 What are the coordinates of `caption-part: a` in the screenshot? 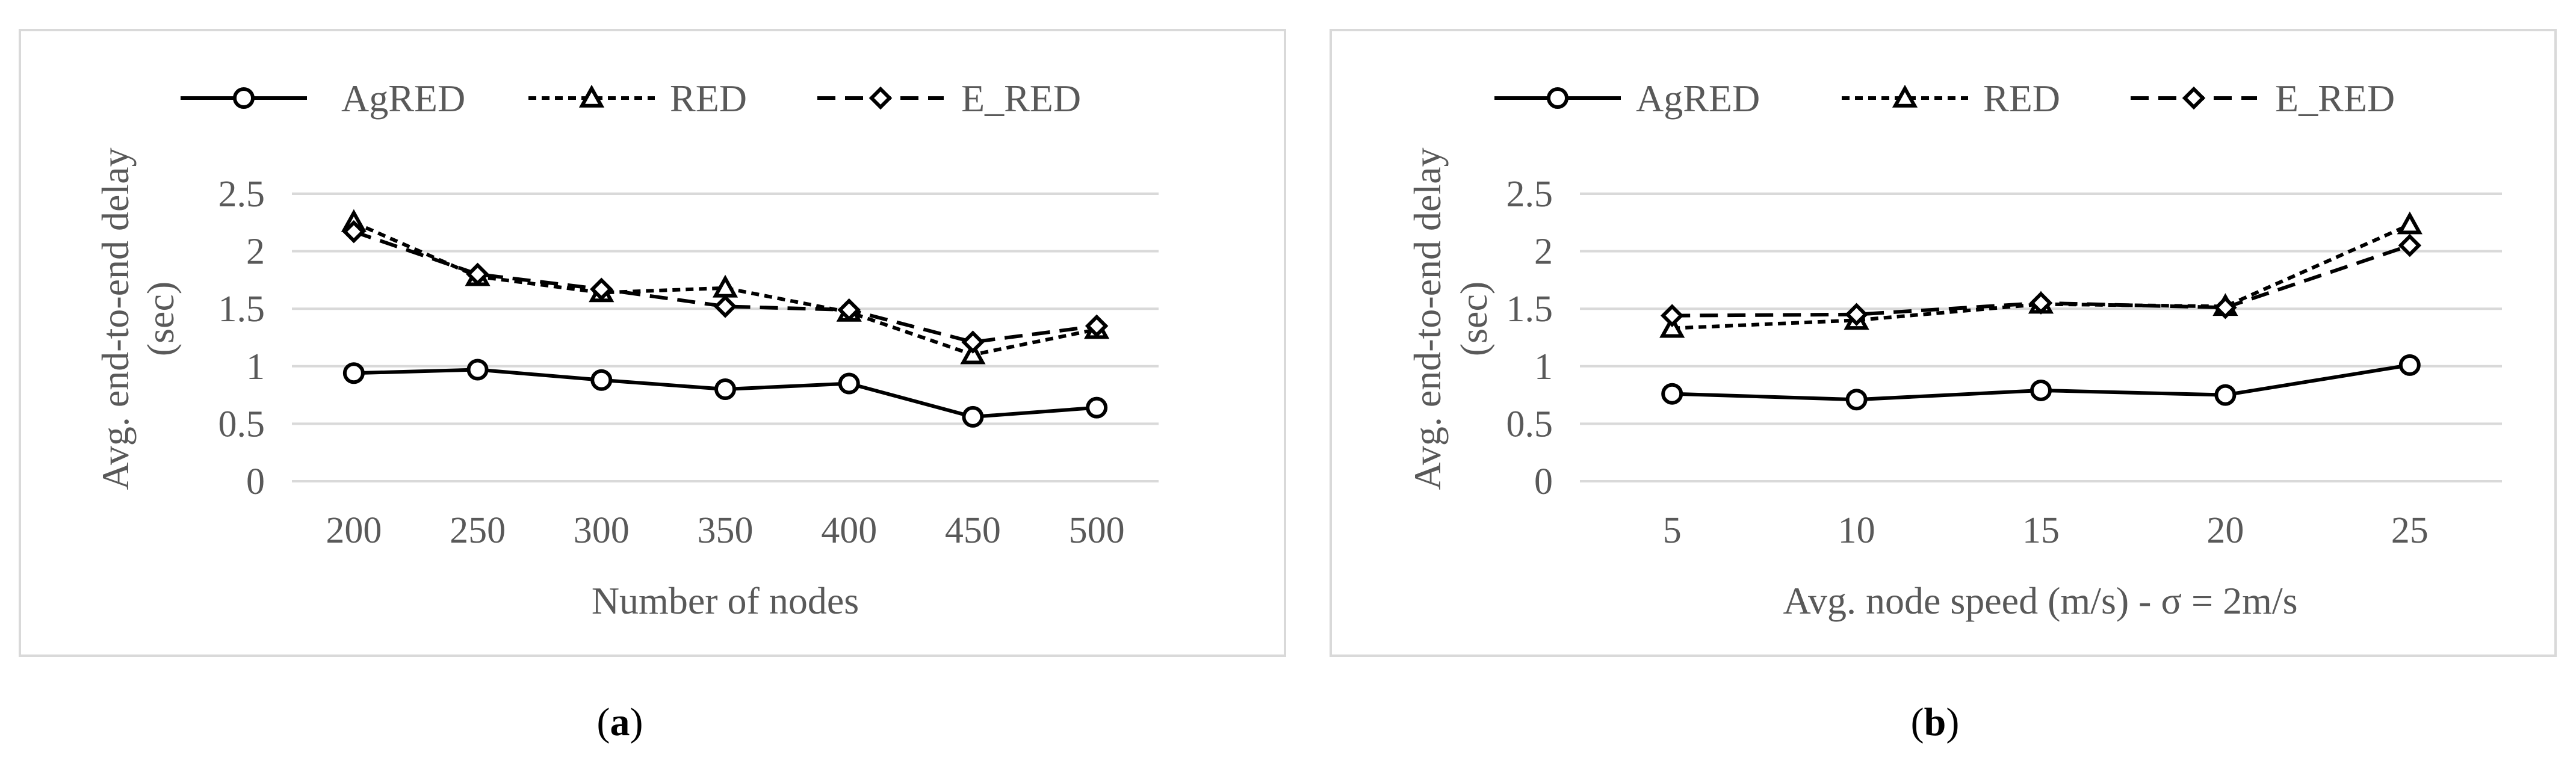 It's located at (620, 722).